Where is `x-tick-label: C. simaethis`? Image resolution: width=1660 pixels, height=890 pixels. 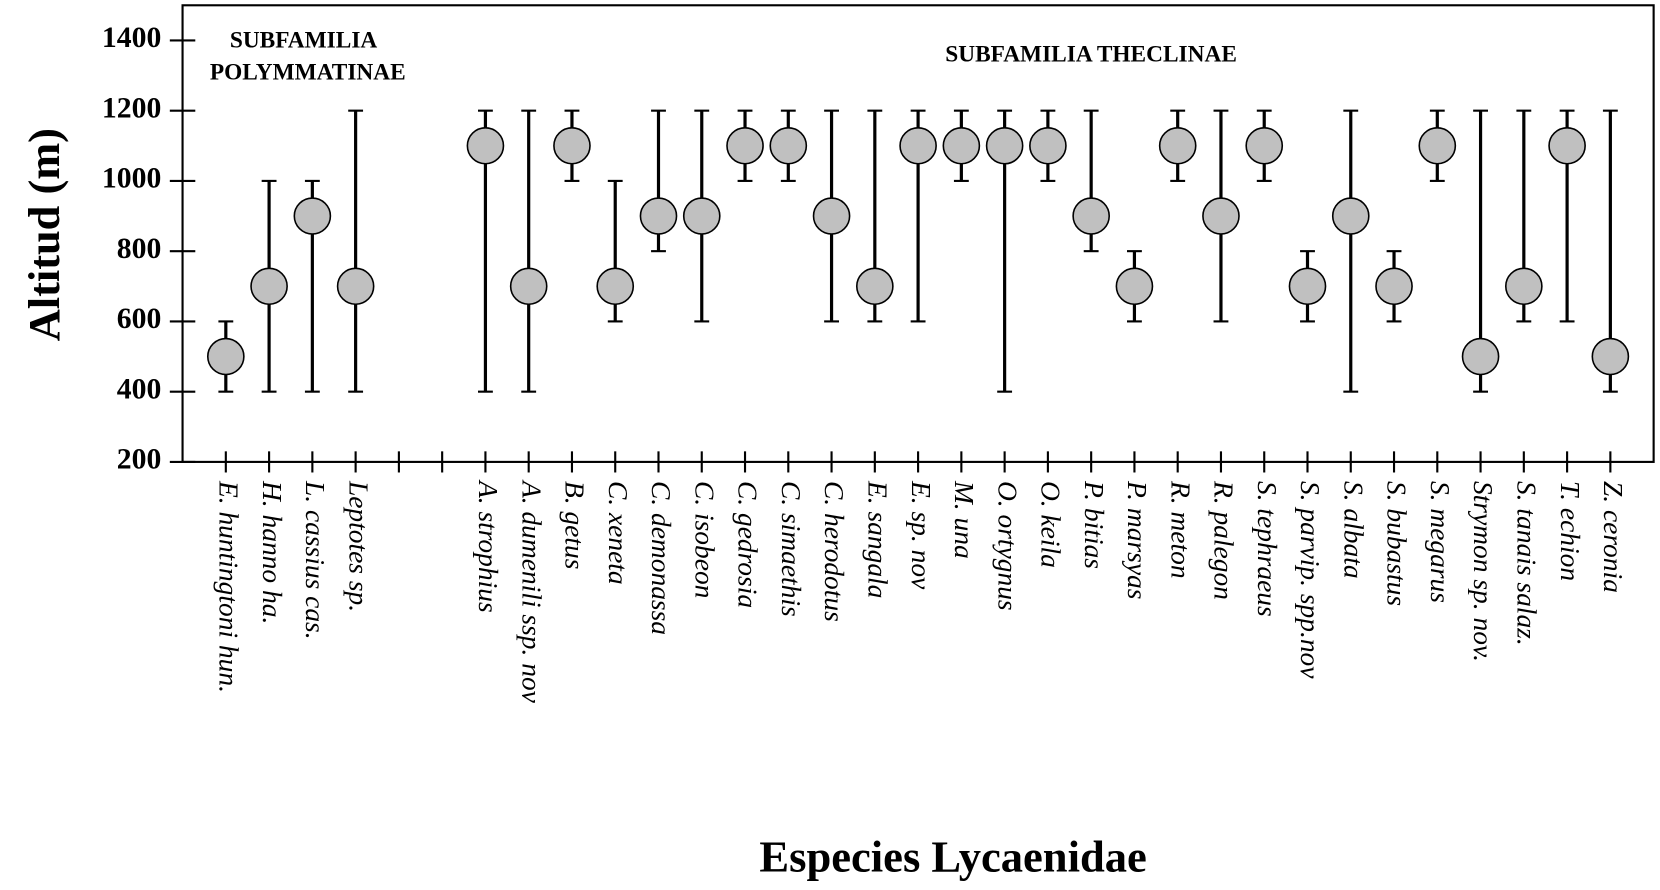 x-tick-label: C. simaethis is located at coordinates (791, 549).